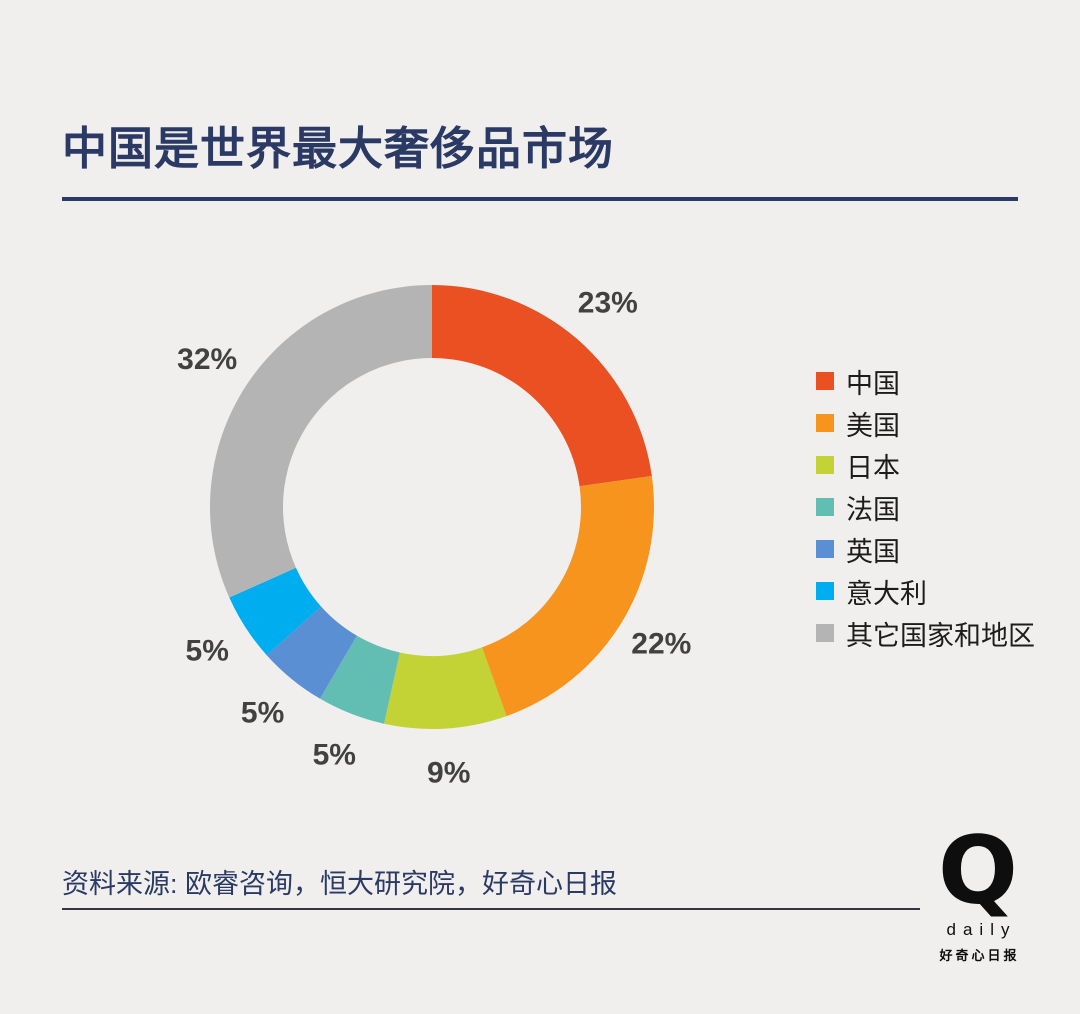 The height and width of the screenshot is (1014, 1080). What do you see at coordinates (338, 148) in the screenshot?
I see `page-title: 中国是世界最大奢侈品市场` at bounding box center [338, 148].